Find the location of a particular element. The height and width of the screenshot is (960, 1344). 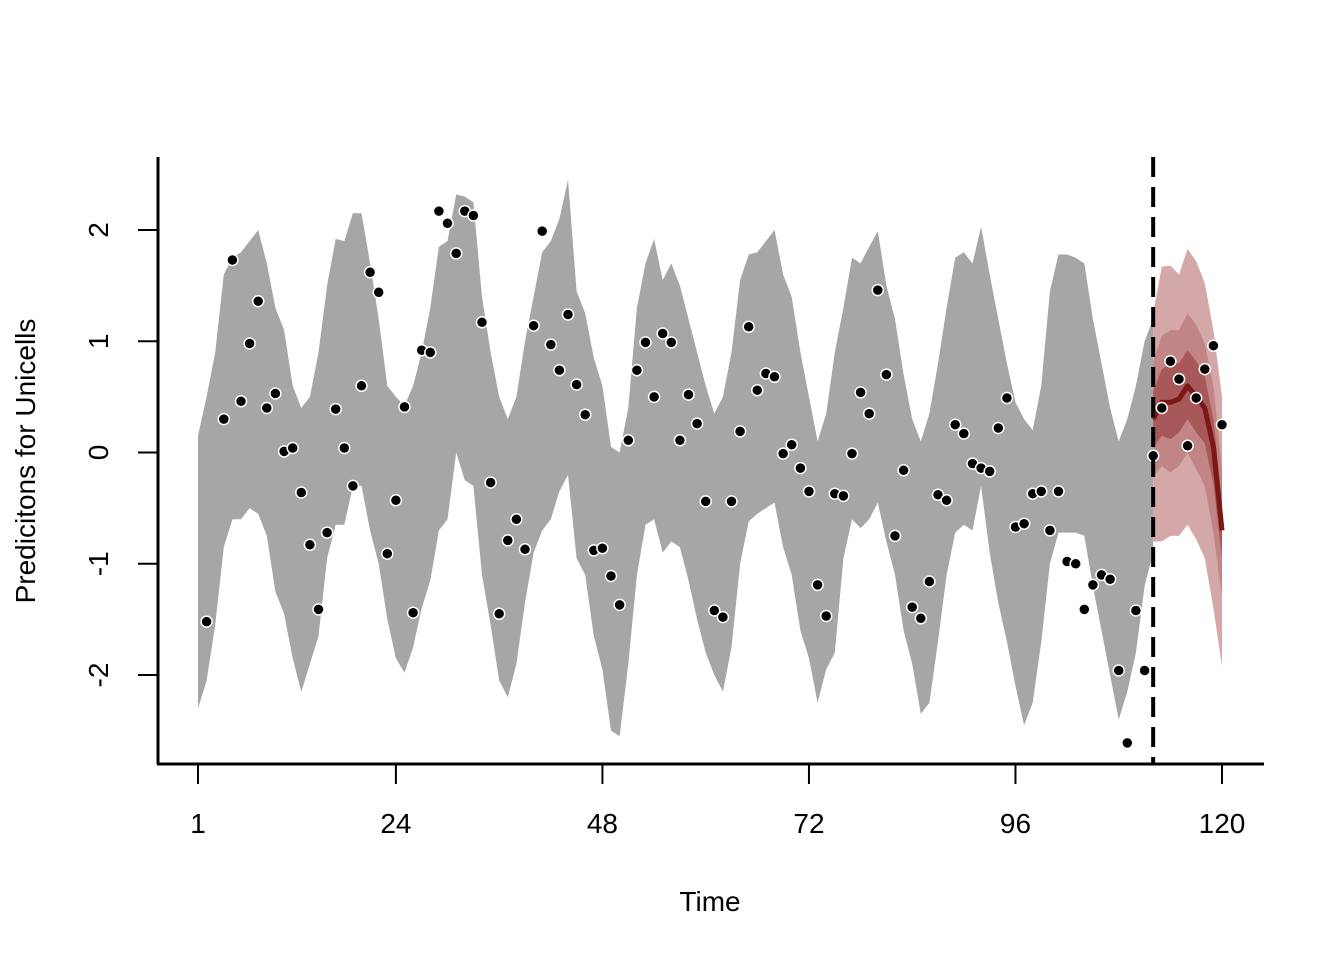

x-axis-ticks: 1 24 48 72 96 120 is located at coordinates (717, 801).